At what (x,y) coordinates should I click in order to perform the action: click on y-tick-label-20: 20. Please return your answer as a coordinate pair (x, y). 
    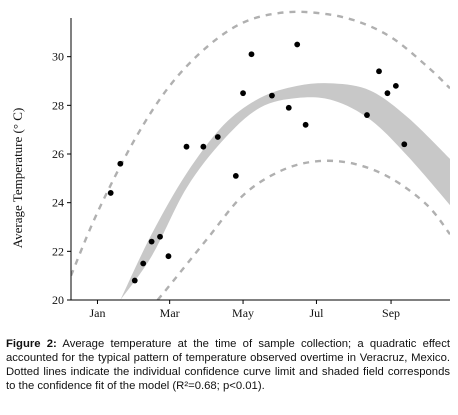
    Looking at the image, I should click on (58, 300).